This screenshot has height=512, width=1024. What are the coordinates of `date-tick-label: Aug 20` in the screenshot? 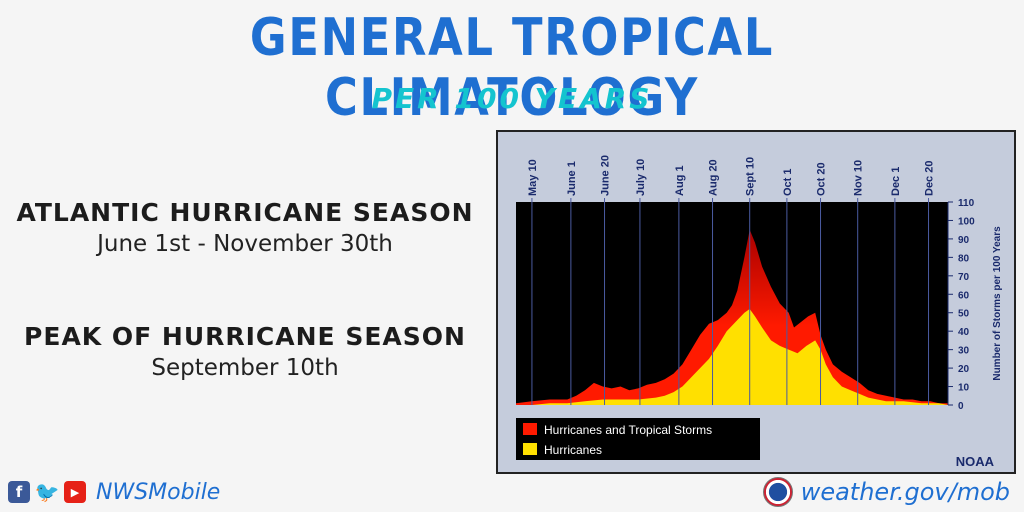 It's located at (714, 177).